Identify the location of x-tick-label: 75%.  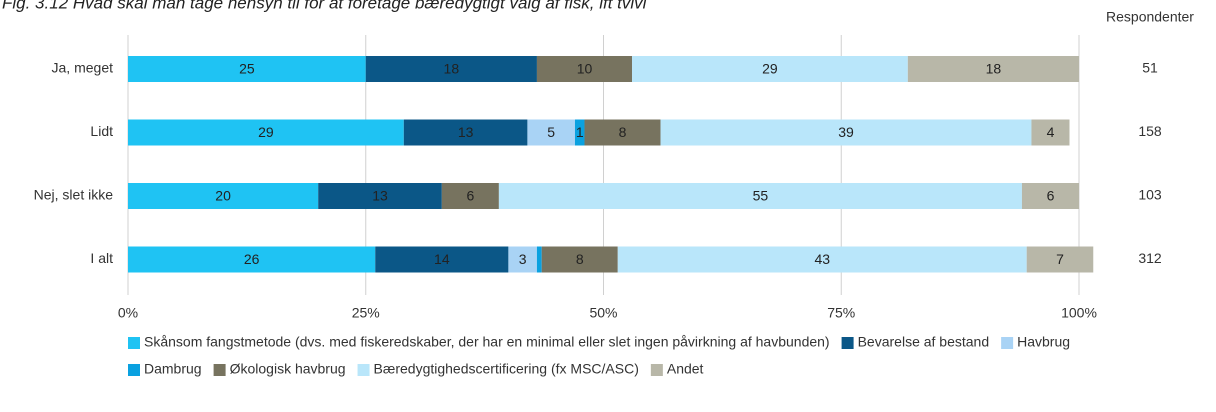
(841, 313).